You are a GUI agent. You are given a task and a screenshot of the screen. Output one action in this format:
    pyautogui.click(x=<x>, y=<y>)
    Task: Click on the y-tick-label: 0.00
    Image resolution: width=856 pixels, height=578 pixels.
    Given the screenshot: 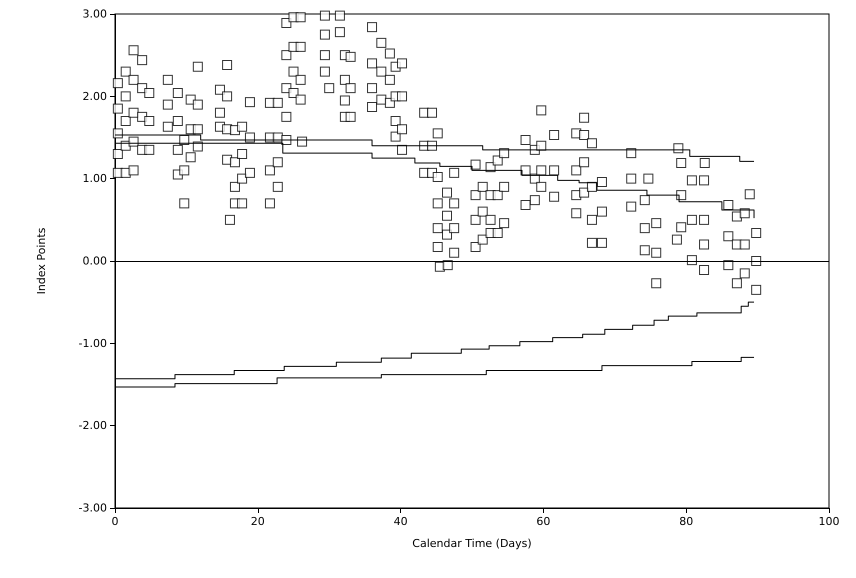 What is the action you would take?
    pyautogui.click(x=94, y=261)
    